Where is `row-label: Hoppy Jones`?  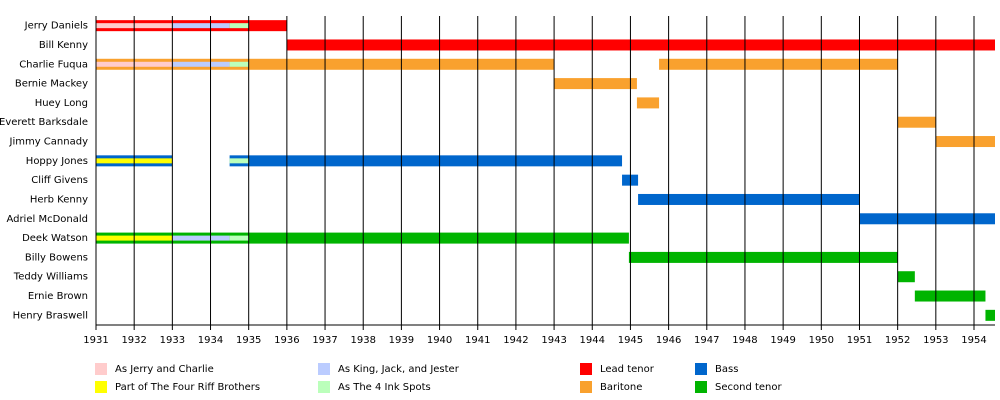 row-label: Hoppy Jones is located at coordinates (57, 161).